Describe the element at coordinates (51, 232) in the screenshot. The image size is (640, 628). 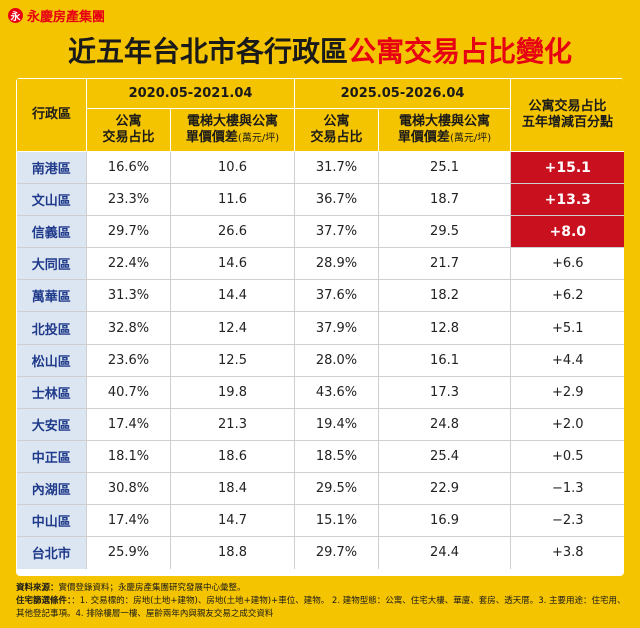
I see `cell-district: 信義區` at that location.